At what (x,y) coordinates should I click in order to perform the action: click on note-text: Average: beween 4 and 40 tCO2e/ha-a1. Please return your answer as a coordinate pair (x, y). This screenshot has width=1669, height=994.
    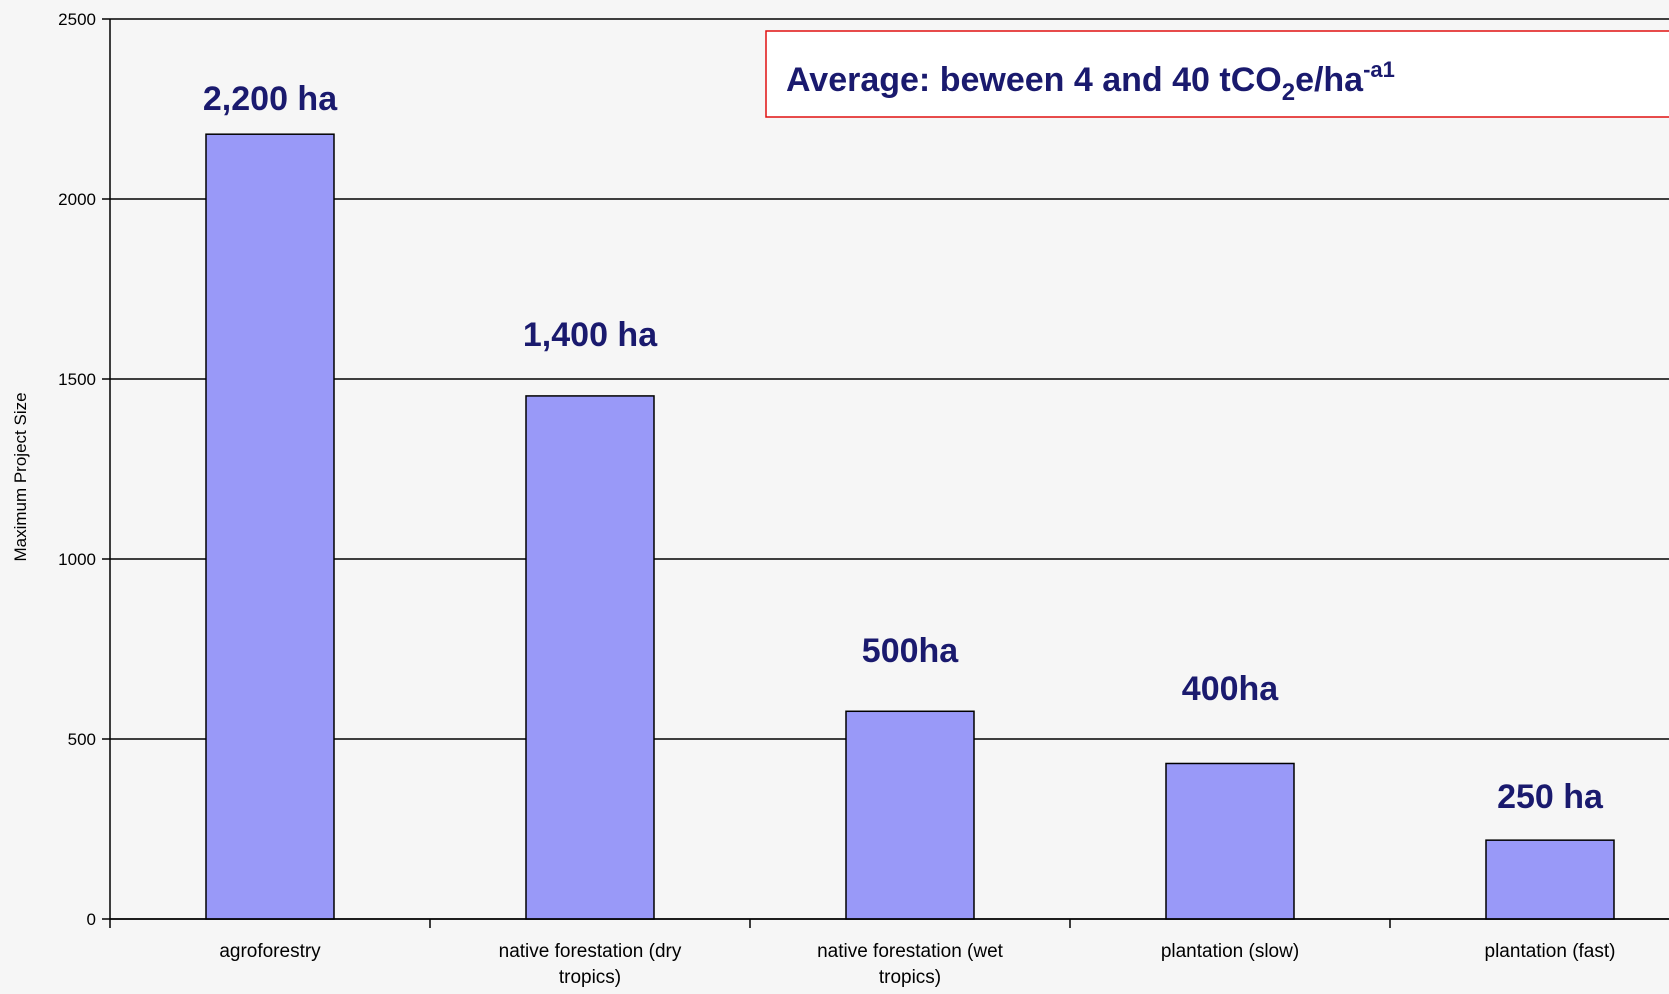
    Looking at the image, I should click on (1090, 81).